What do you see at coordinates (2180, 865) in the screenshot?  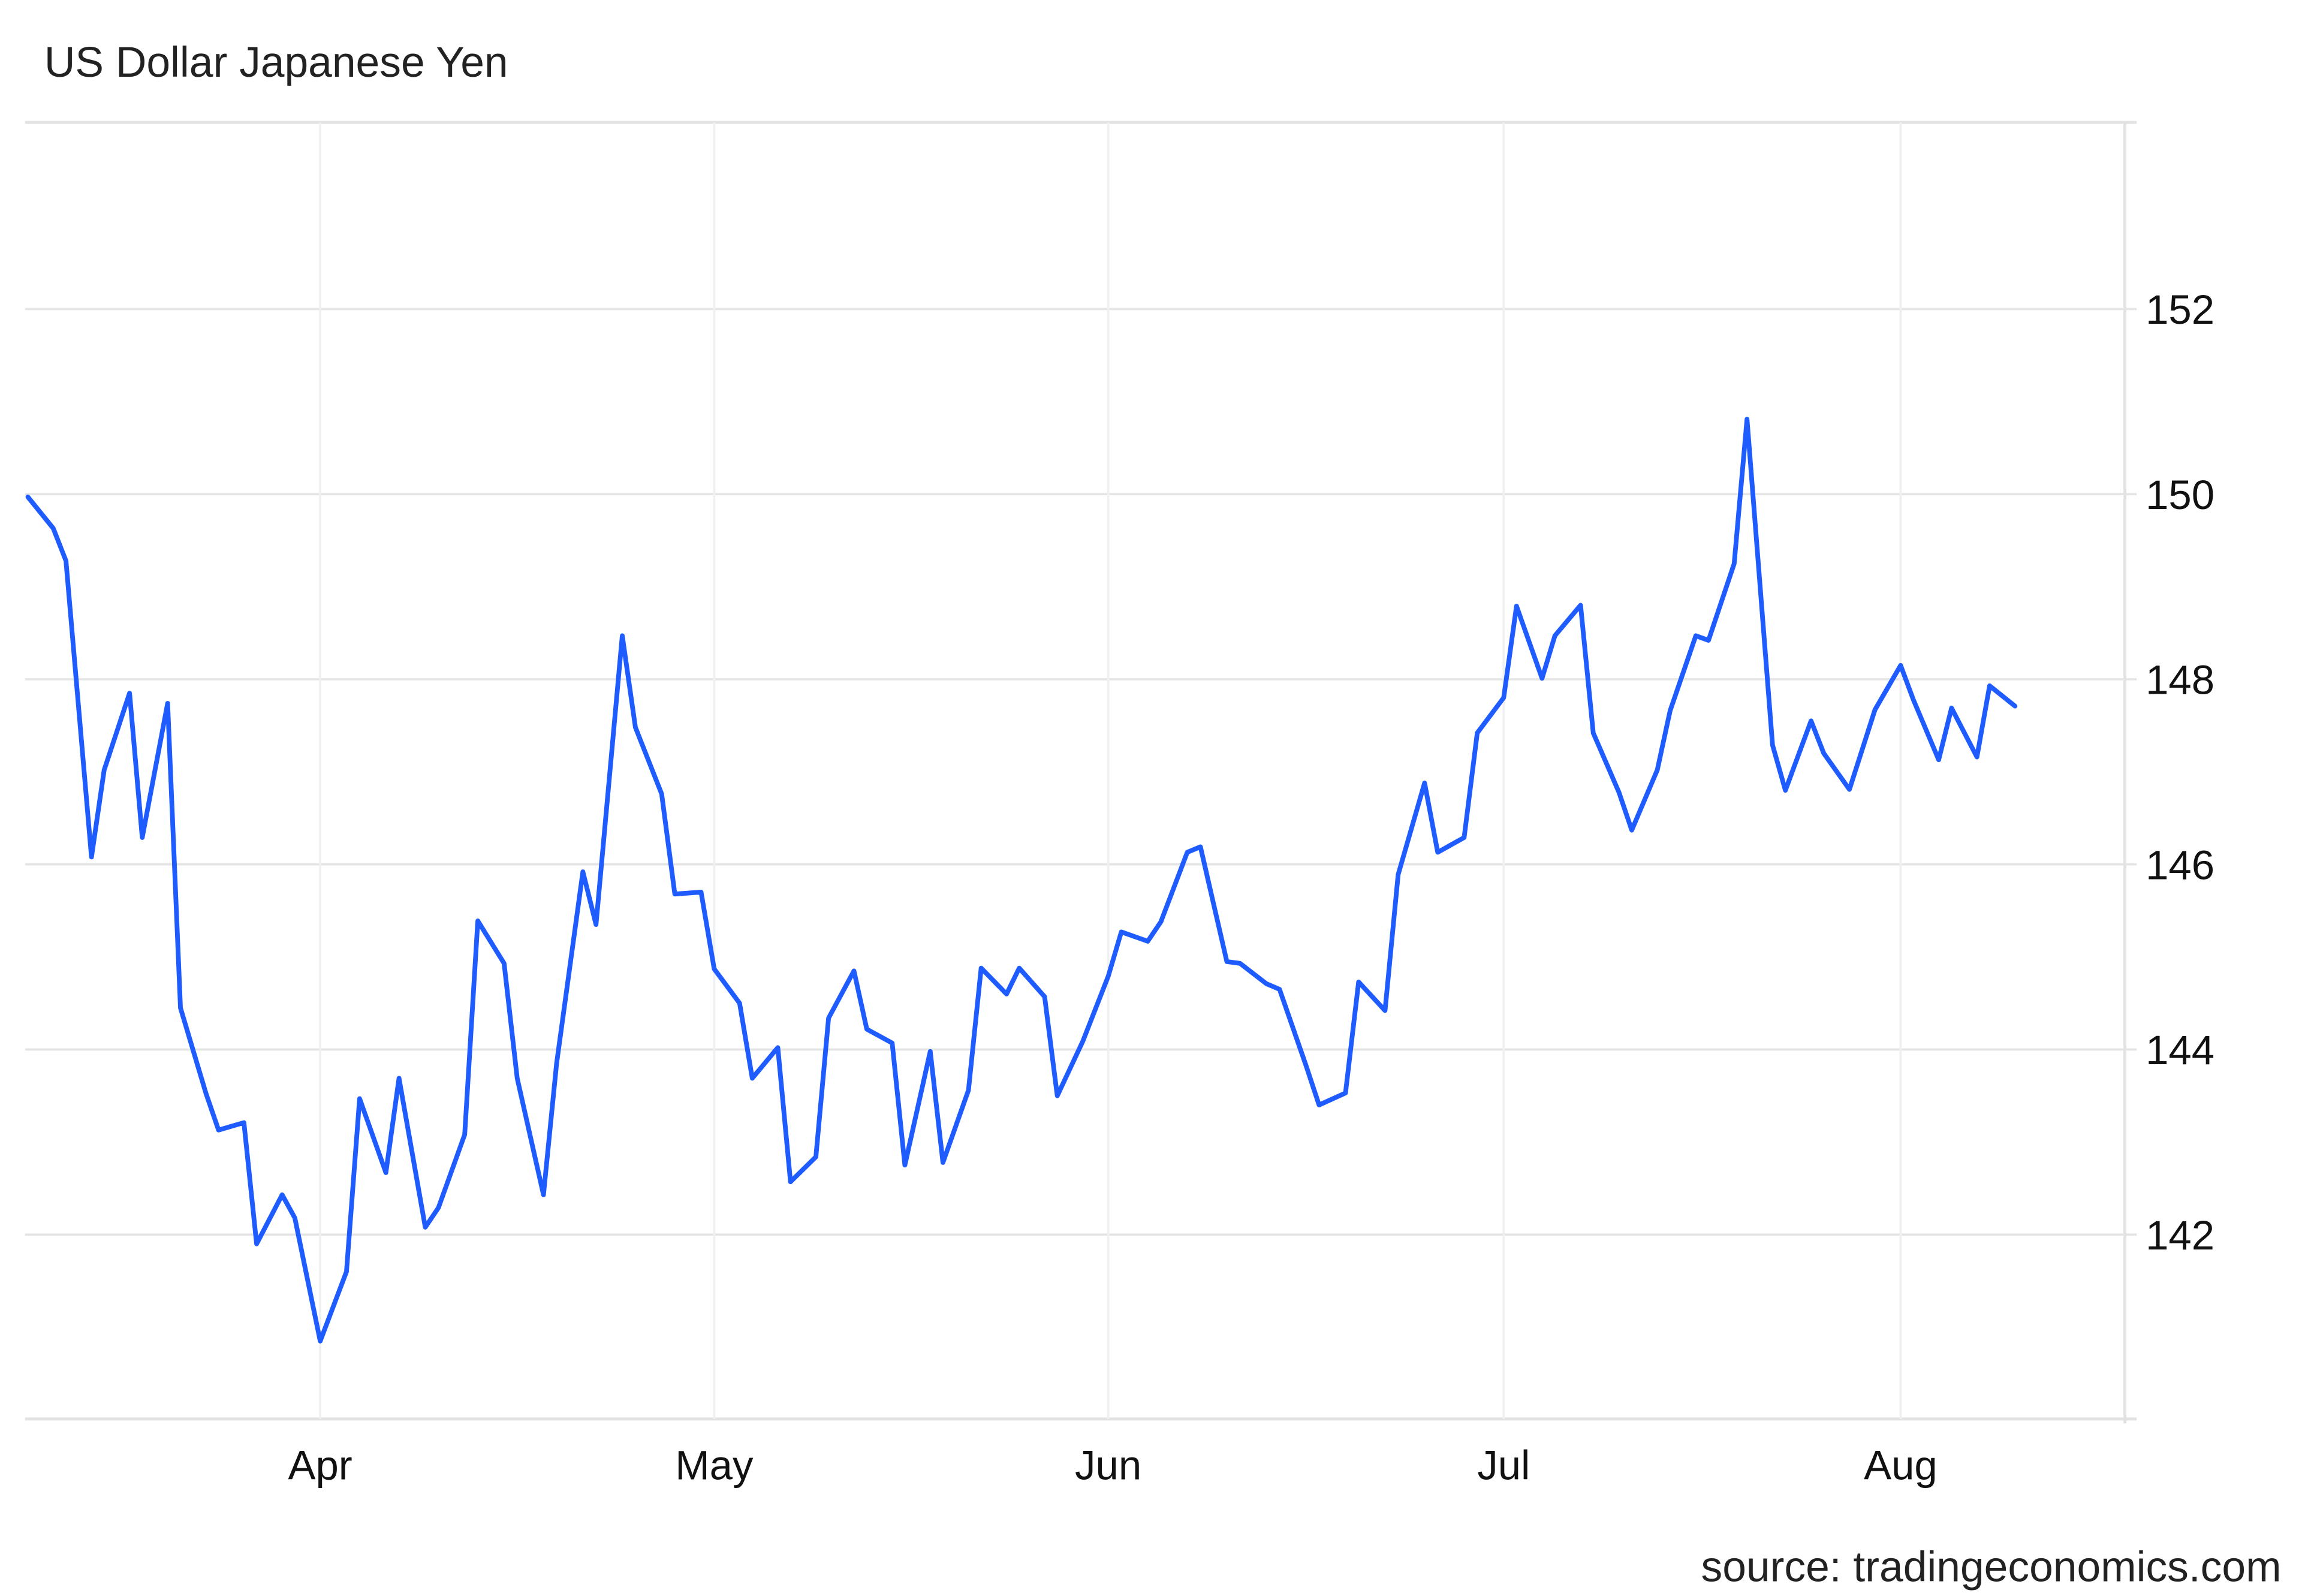 I see `y-tick-label: 146` at bounding box center [2180, 865].